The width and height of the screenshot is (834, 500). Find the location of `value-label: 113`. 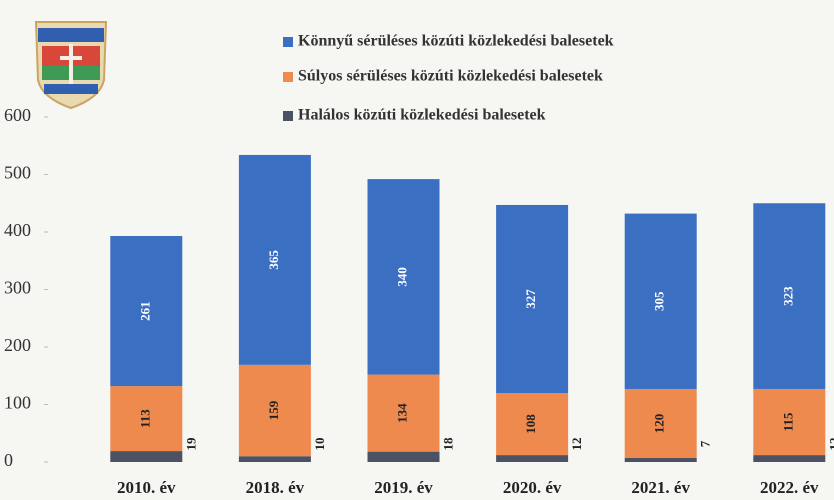

value-label: 113 is located at coordinates (144, 418).